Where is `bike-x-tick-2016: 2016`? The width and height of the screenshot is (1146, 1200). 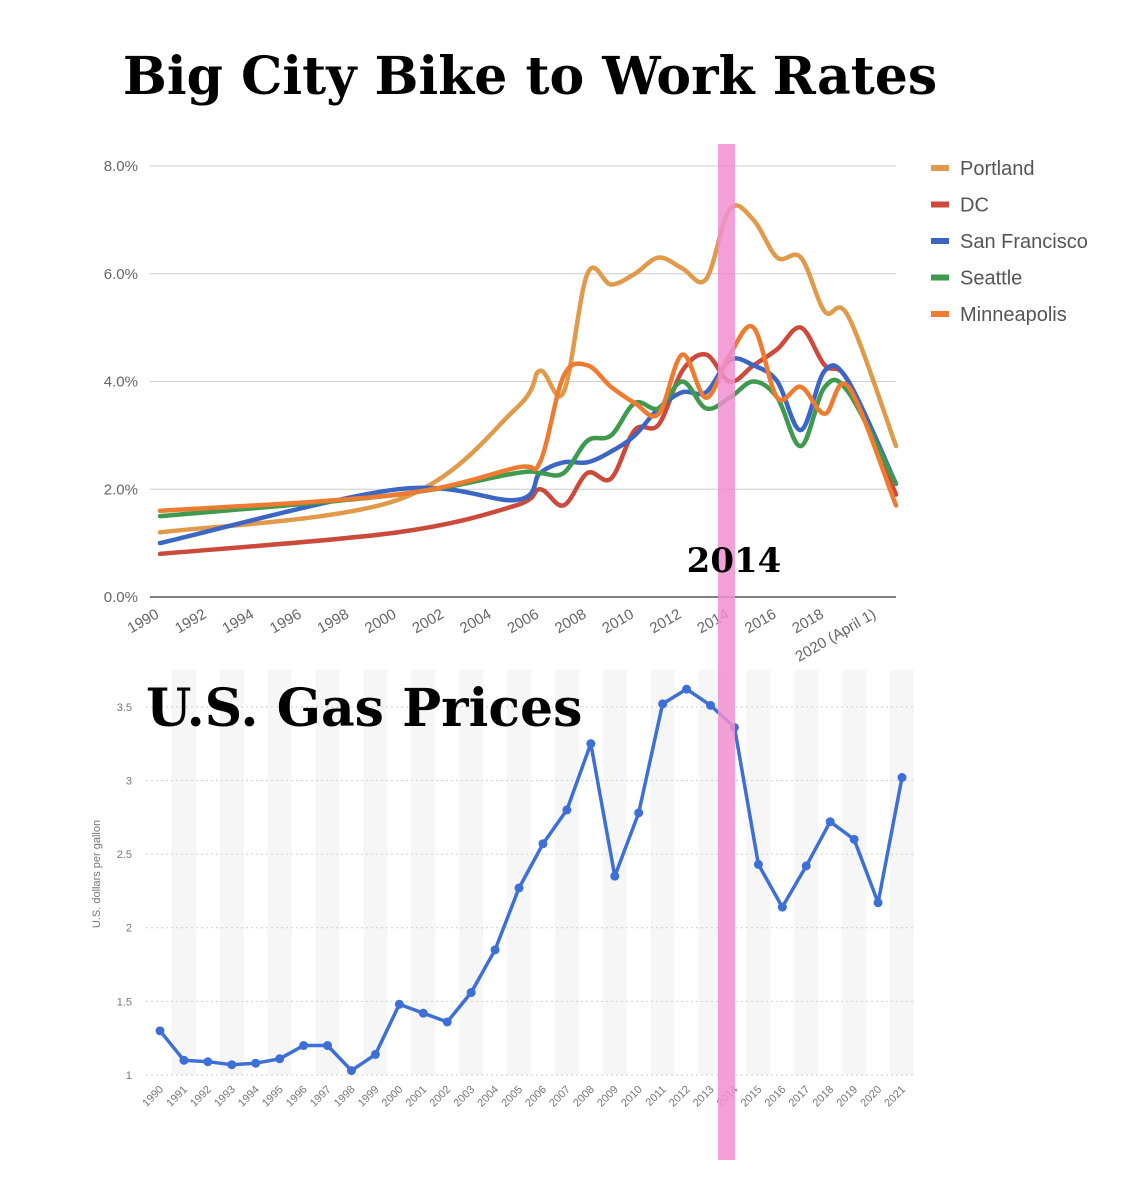 bike-x-tick-2016: 2016 is located at coordinates (760, 621).